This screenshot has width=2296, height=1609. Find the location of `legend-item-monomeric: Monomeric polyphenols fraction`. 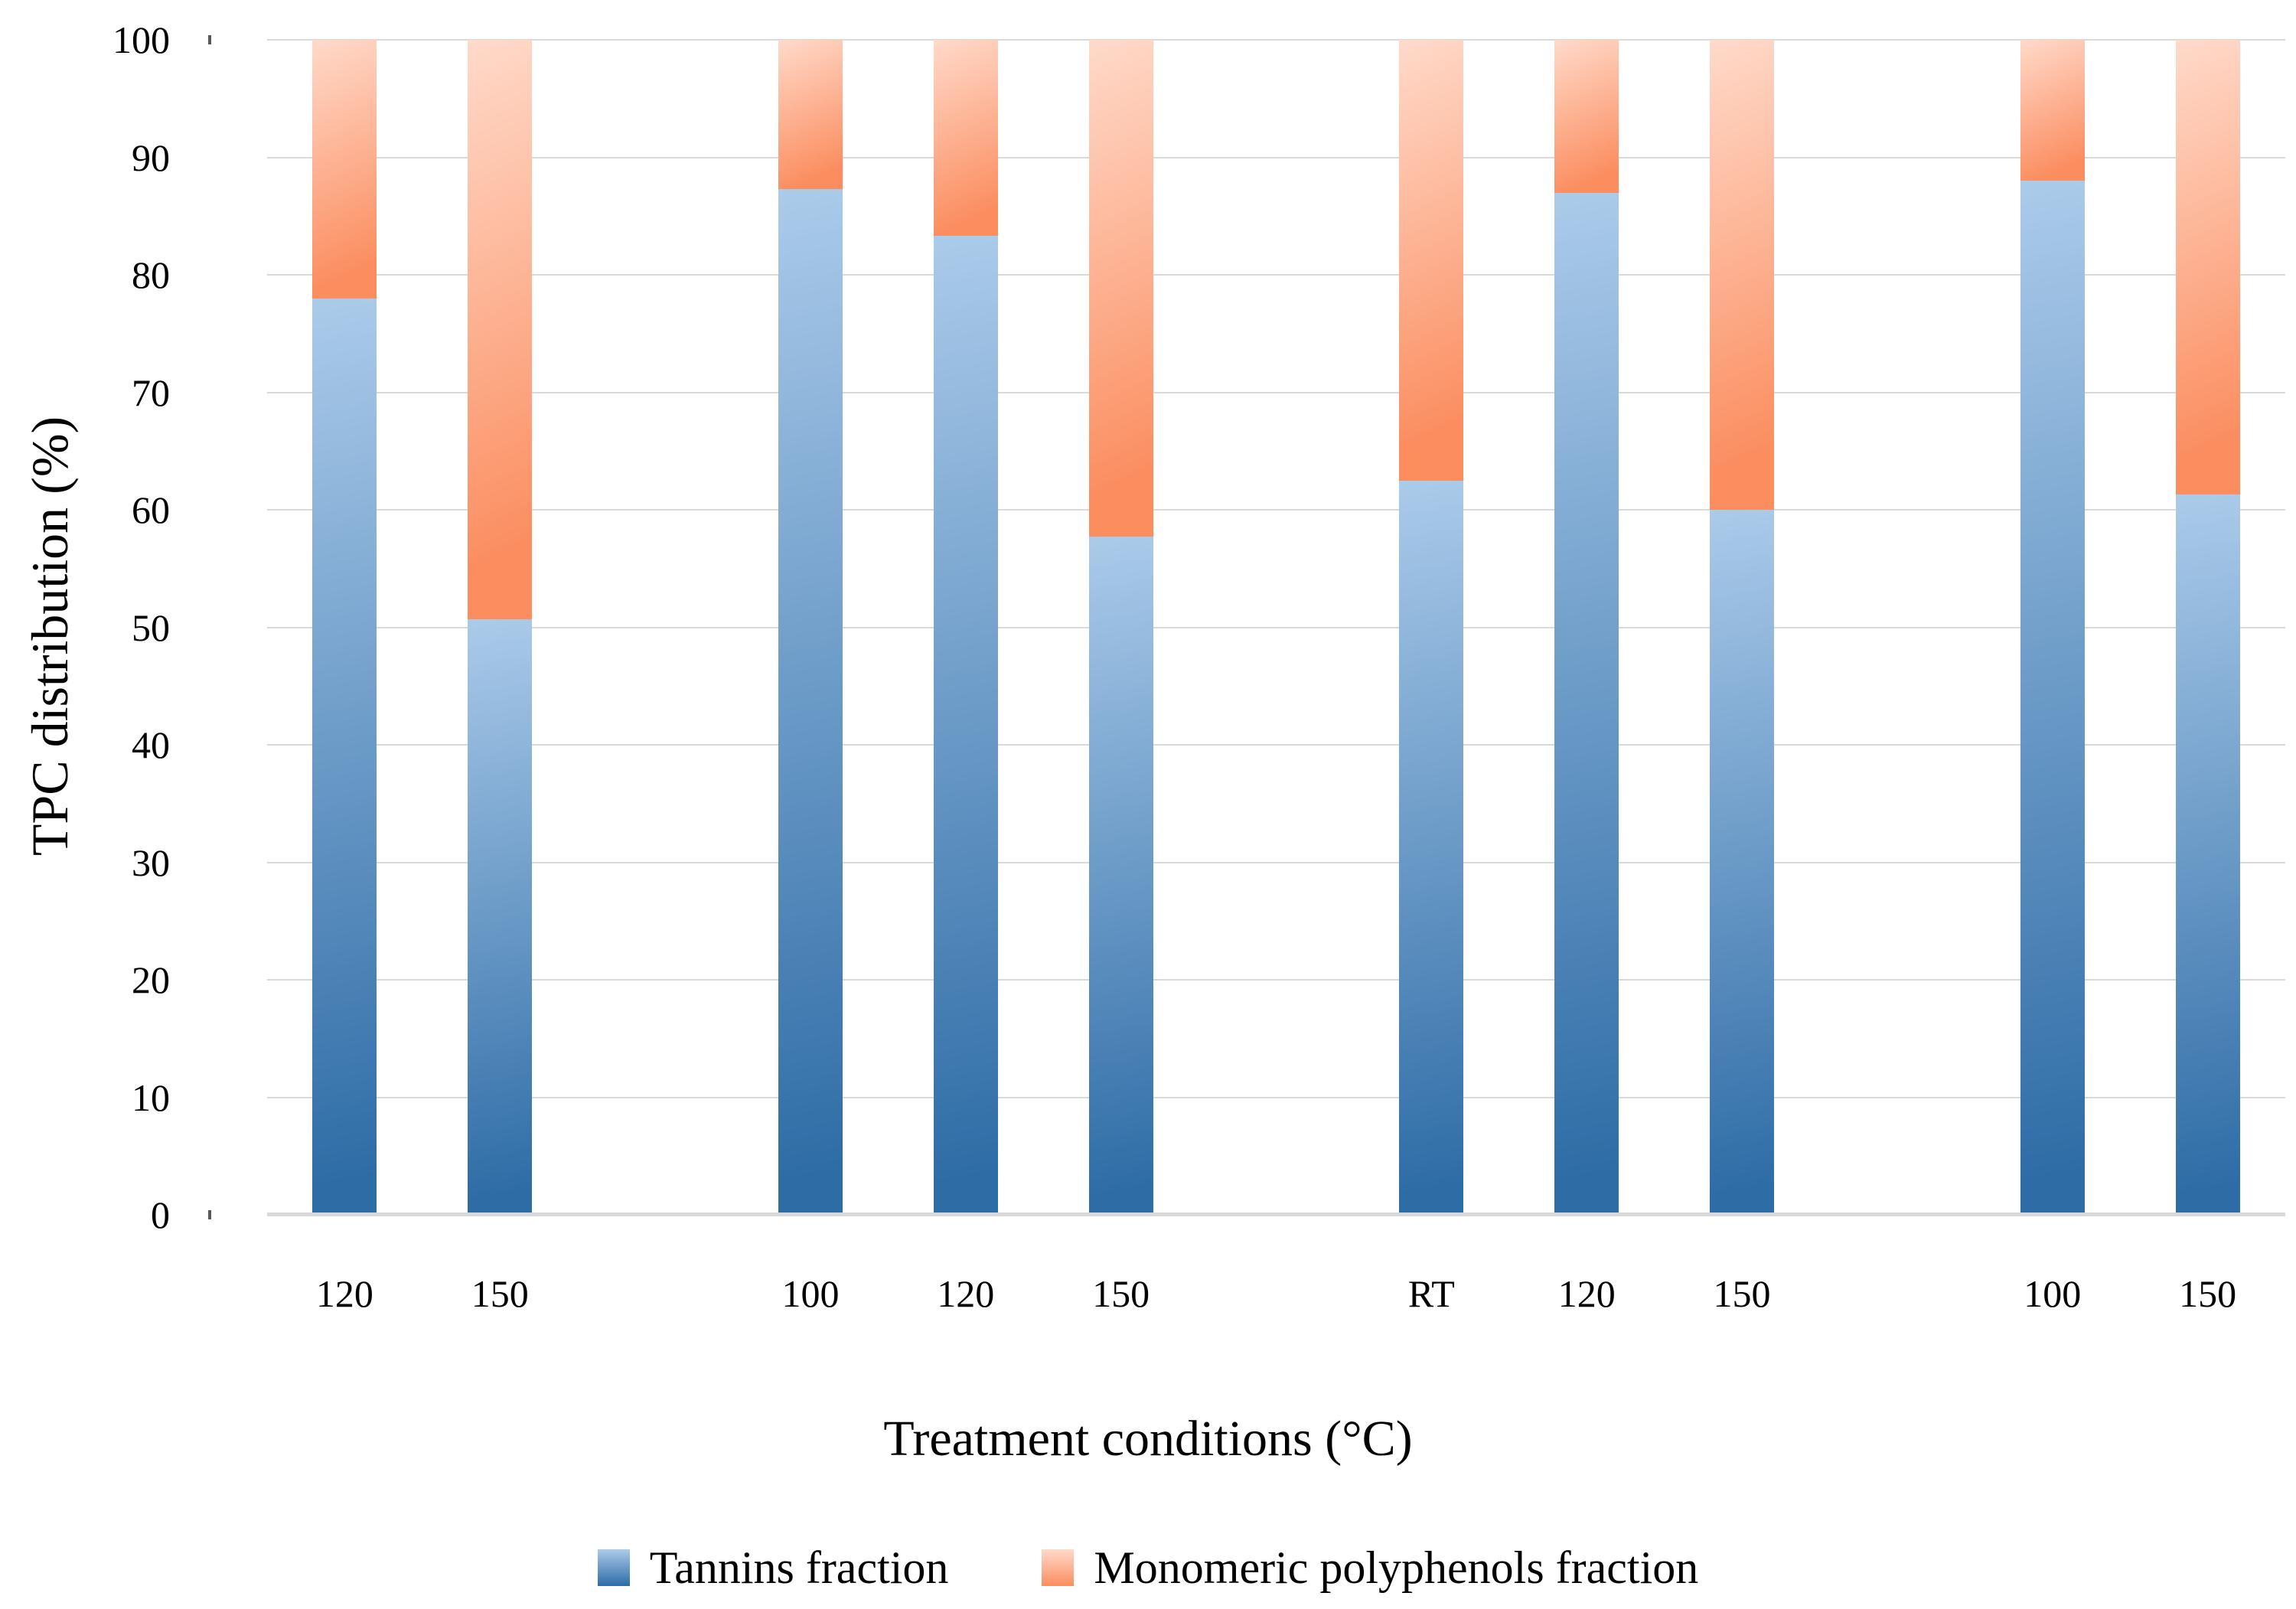

legend-item-monomeric: Monomeric polyphenols fraction is located at coordinates (1370, 1568).